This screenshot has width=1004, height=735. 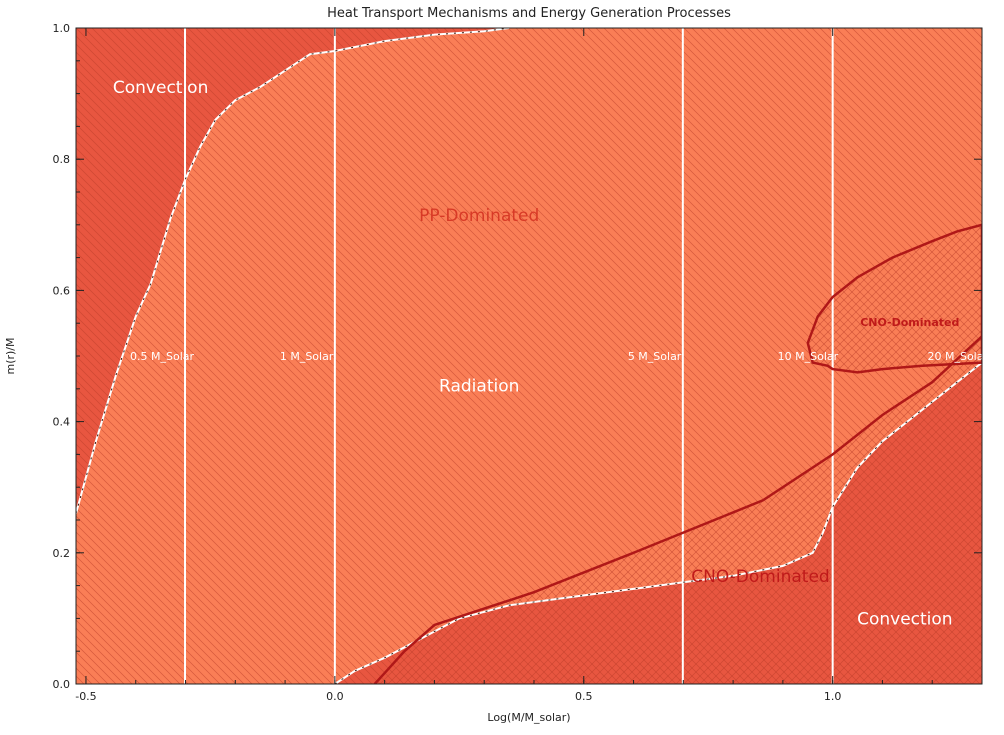 I want to click on y-tick-label: 0.8, so click(x=62, y=159).